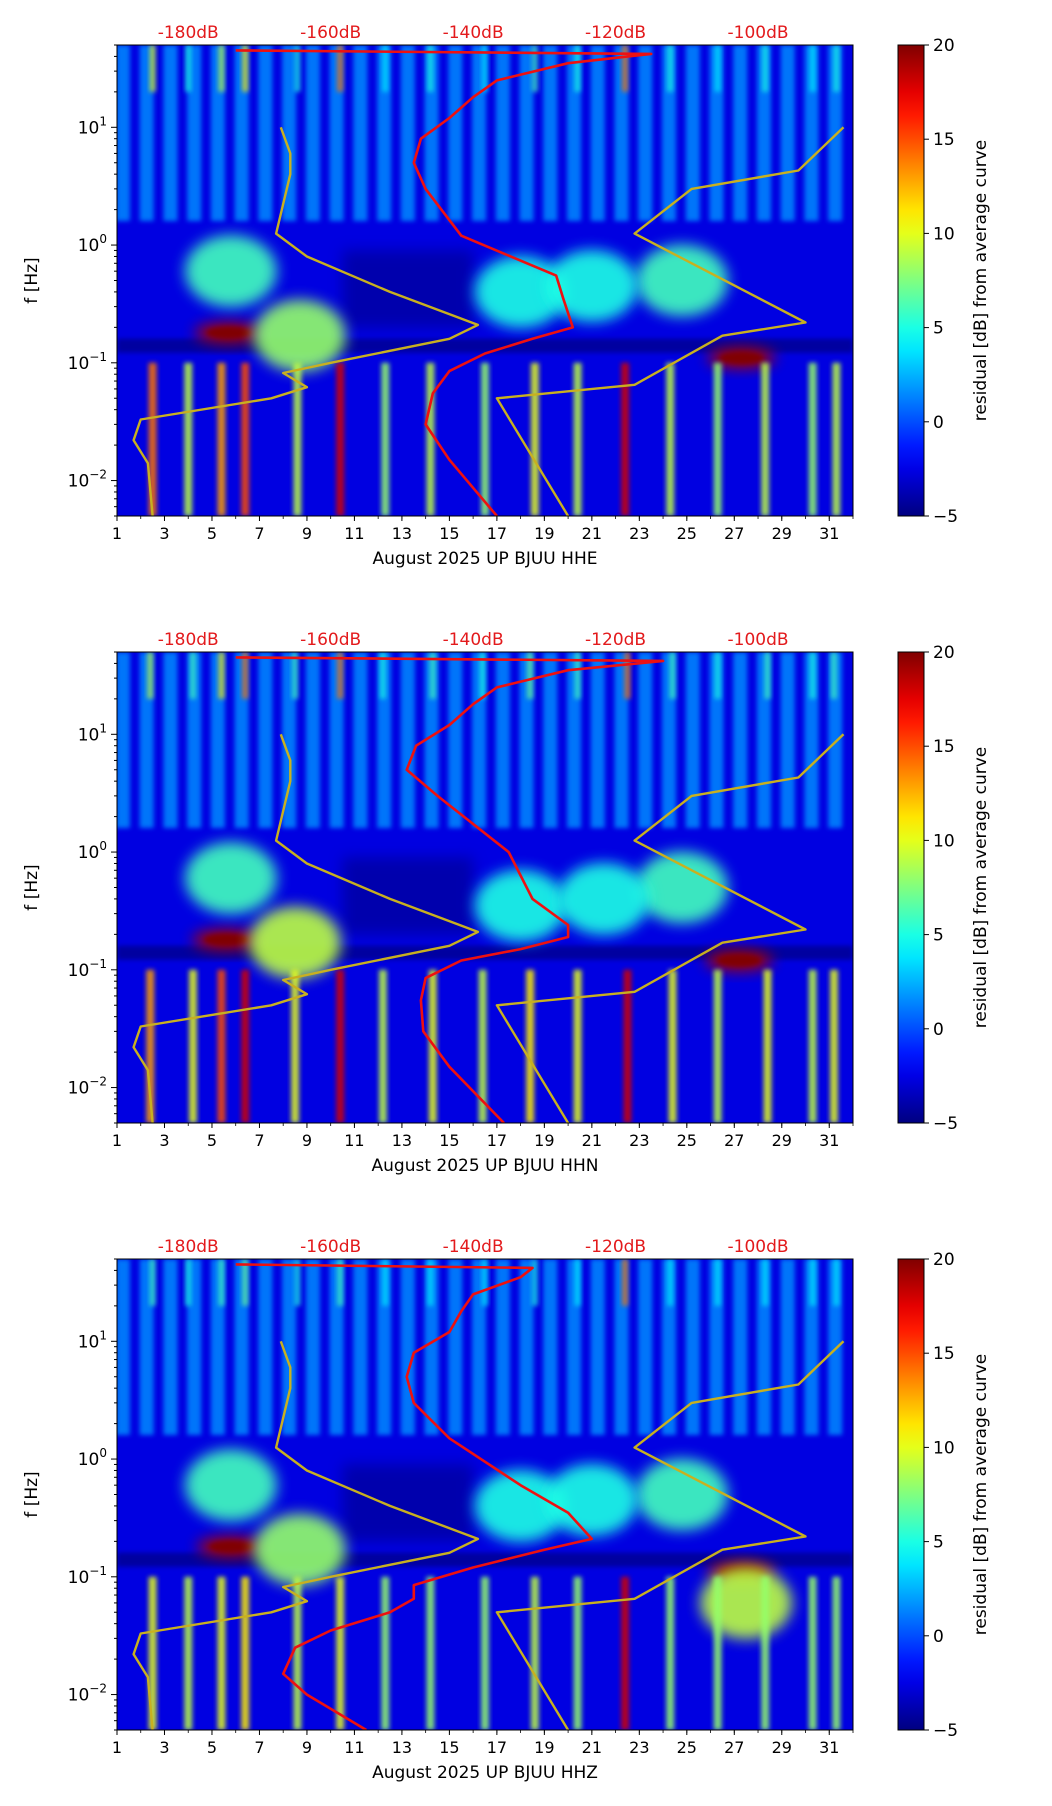 This screenshot has height=1806, width=1052. I want to click on y-tick-exponent: 1, so click(103, 728).